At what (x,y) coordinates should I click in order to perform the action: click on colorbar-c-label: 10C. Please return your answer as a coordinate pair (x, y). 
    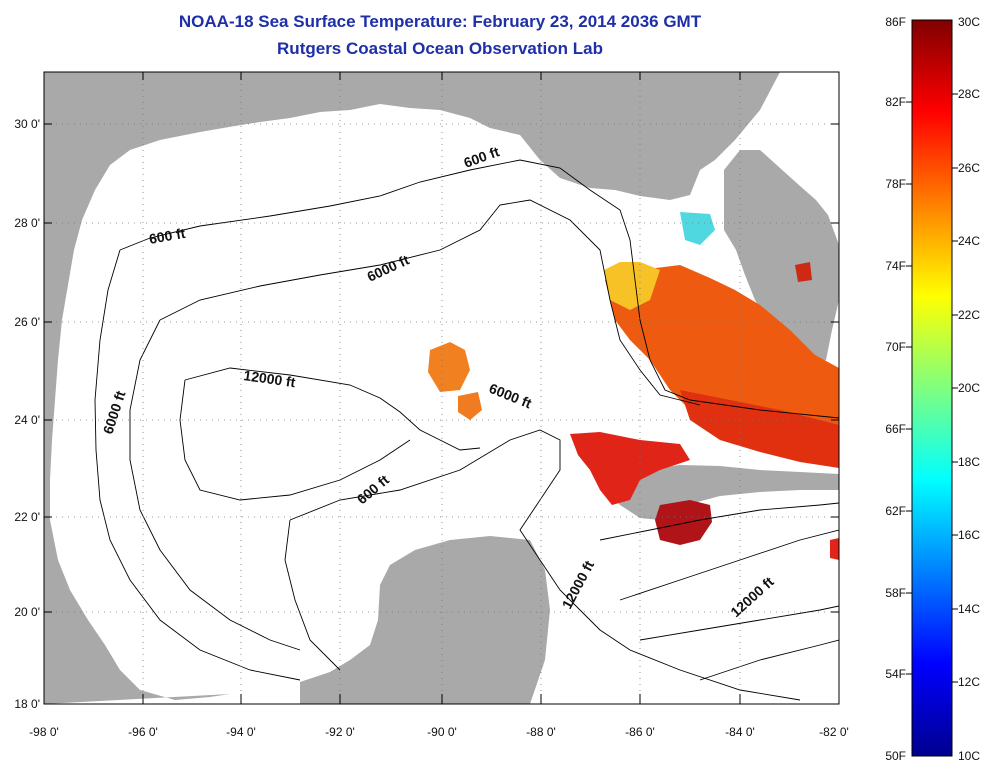
    Looking at the image, I should click on (969, 756).